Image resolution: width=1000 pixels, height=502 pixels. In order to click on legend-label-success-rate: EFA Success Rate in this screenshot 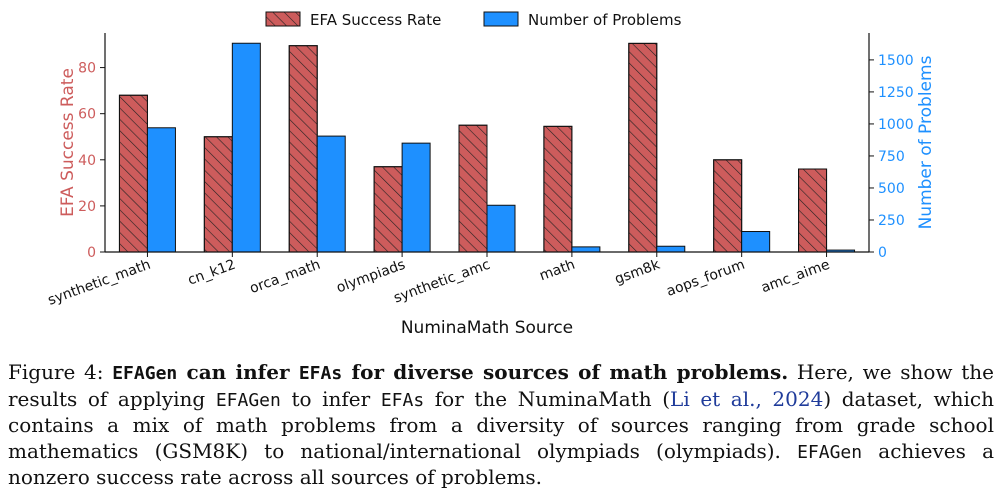, I will do `click(375, 20)`.